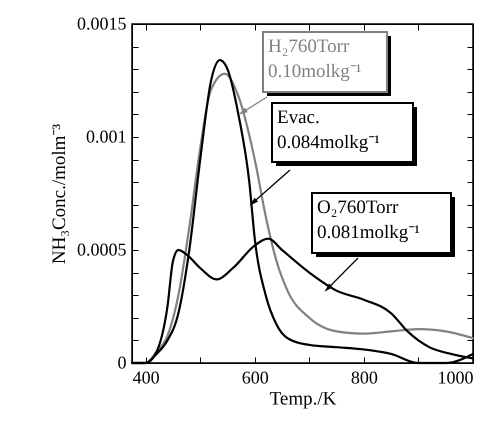 The height and width of the screenshot is (426, 495). What do you see at coordinates (328, 130) in the screenshot?
I see `annotation: Evac. 0.084molkg⁻¹` at bounding box center [328, 130].